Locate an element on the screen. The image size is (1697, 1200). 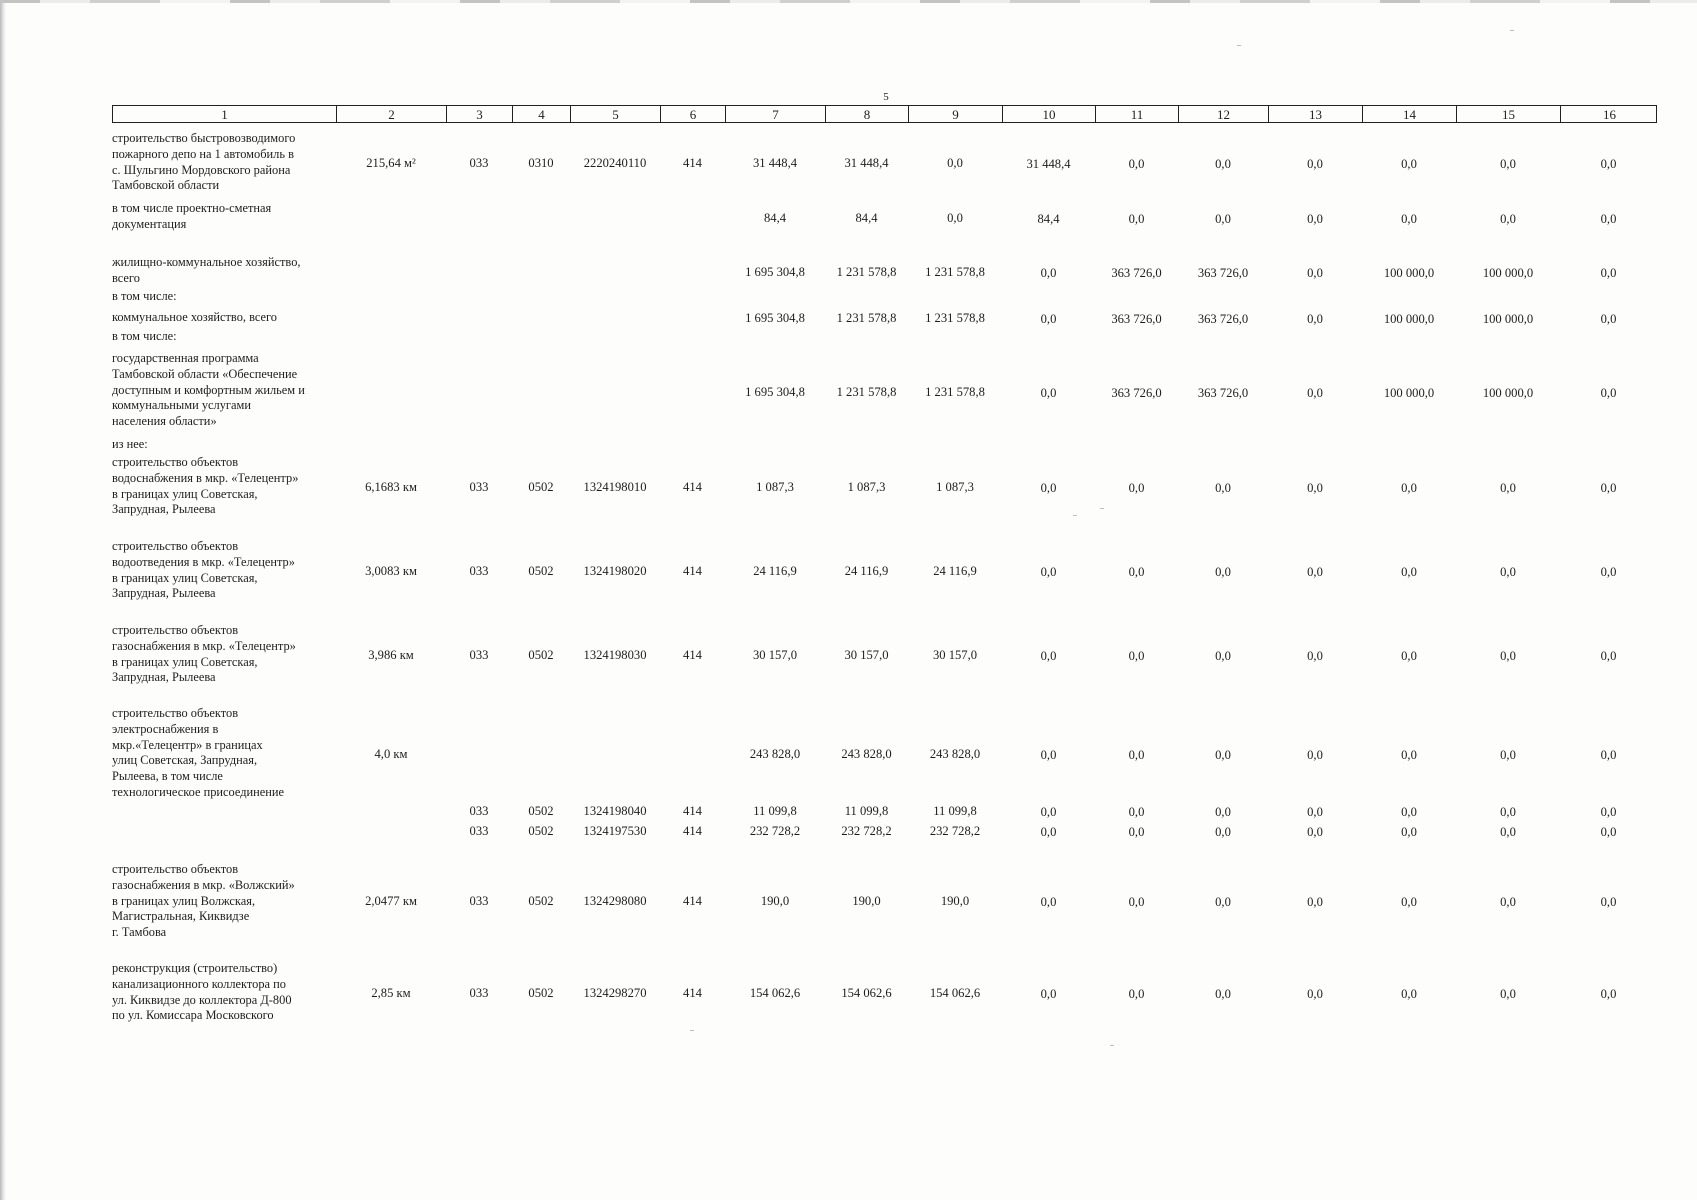
description-line: водоотведения в мкр. «Телецентр» is located at coordinates (203, 561).